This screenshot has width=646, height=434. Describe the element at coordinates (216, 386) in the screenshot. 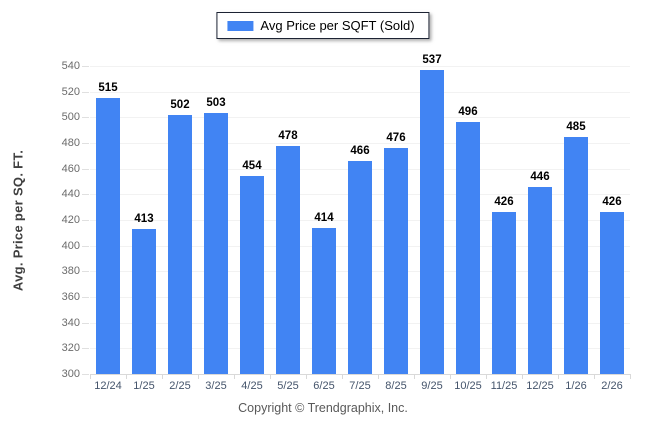

I see `x-axis-tick-label: 3/25` at that location.